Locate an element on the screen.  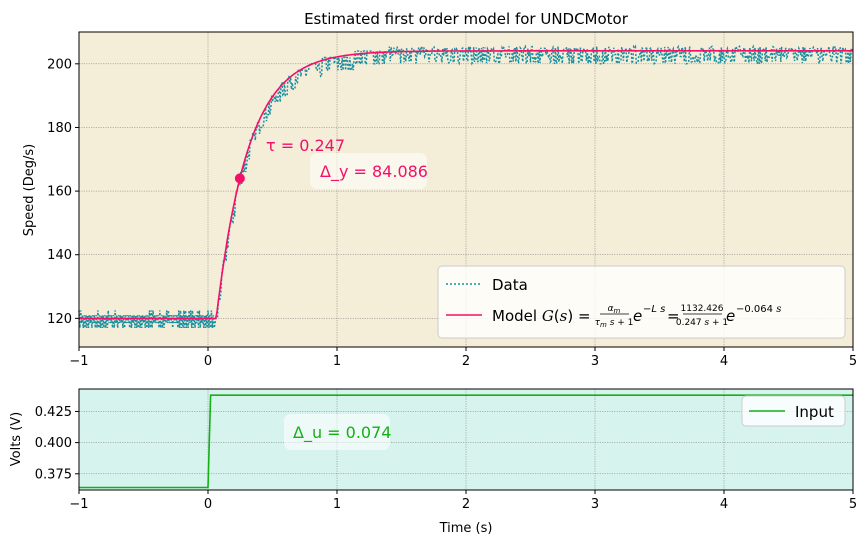
speed-y-tick-label: 180 is located at coordinates (59, 128).